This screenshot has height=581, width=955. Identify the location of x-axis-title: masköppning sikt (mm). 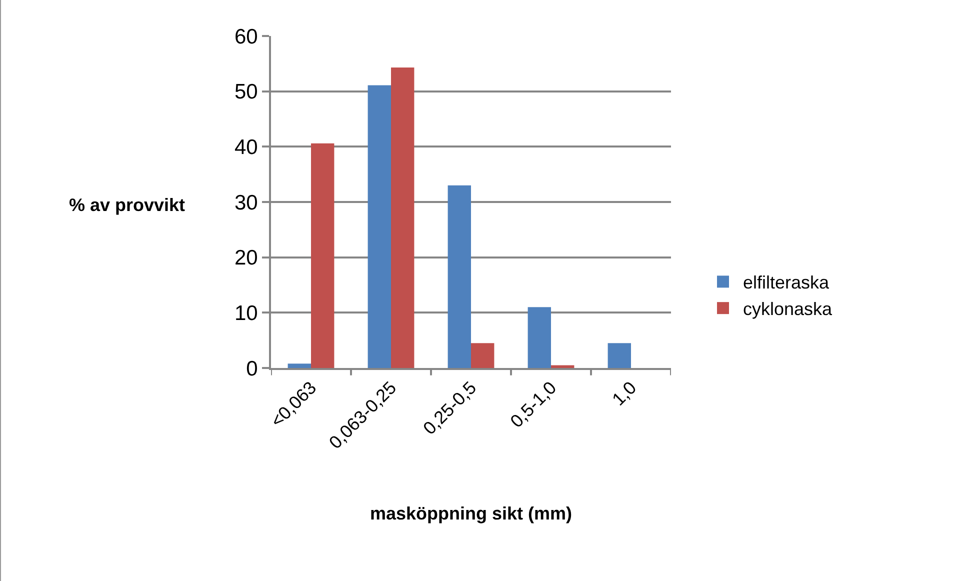
(471, 513).